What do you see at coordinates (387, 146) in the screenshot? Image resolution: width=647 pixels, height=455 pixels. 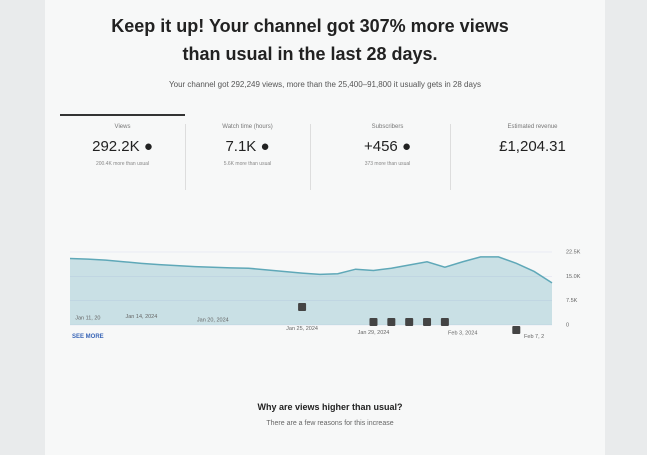 I see `metric-value: +456 ●` at bounding box center [387, 146].